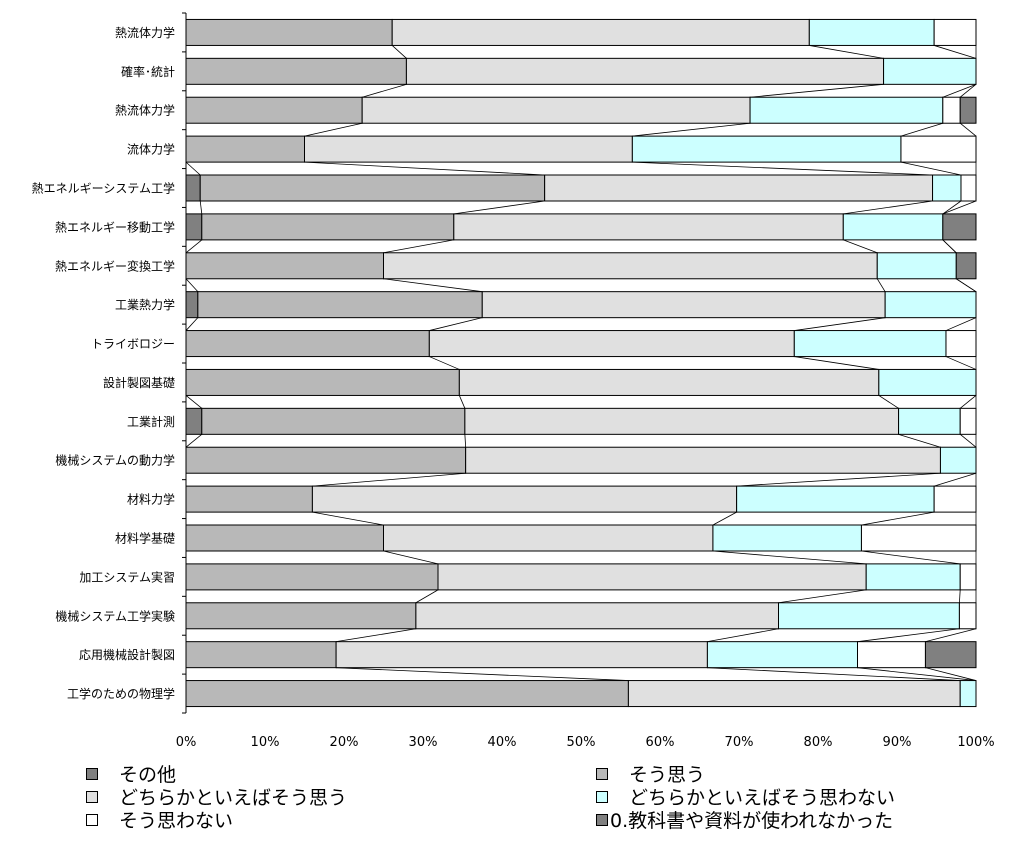 Image resolution: width=1009 pixels, height=841 pixels. Describe the element at coordinates (897, 742) in the screenshot. I see `x-tick-label: 90%` at that location.